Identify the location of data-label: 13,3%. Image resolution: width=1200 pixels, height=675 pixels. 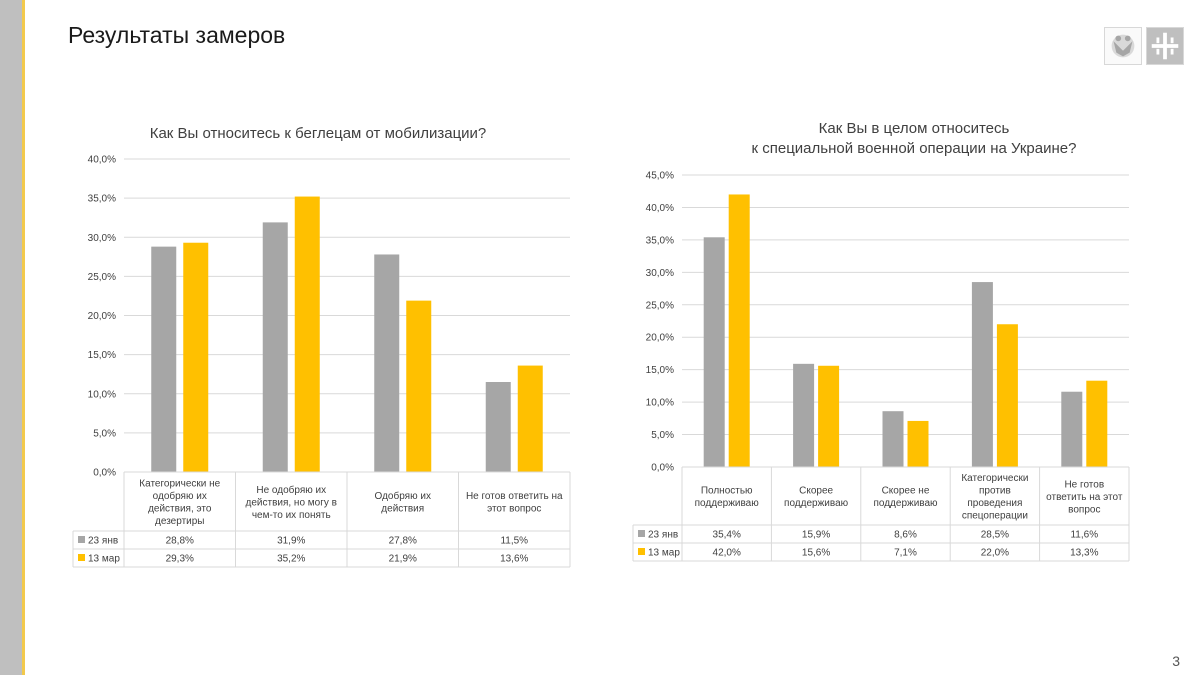
(1084, 553).